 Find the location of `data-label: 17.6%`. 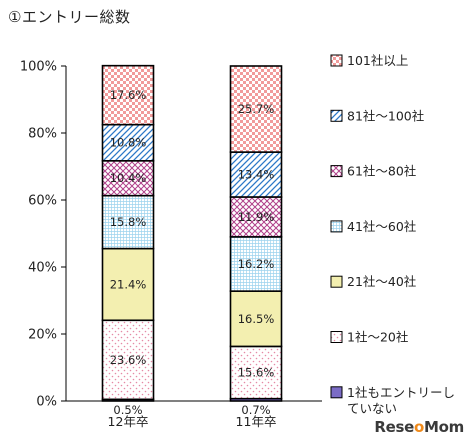

data-label: 17.6% is located at coordinates (128, 95).